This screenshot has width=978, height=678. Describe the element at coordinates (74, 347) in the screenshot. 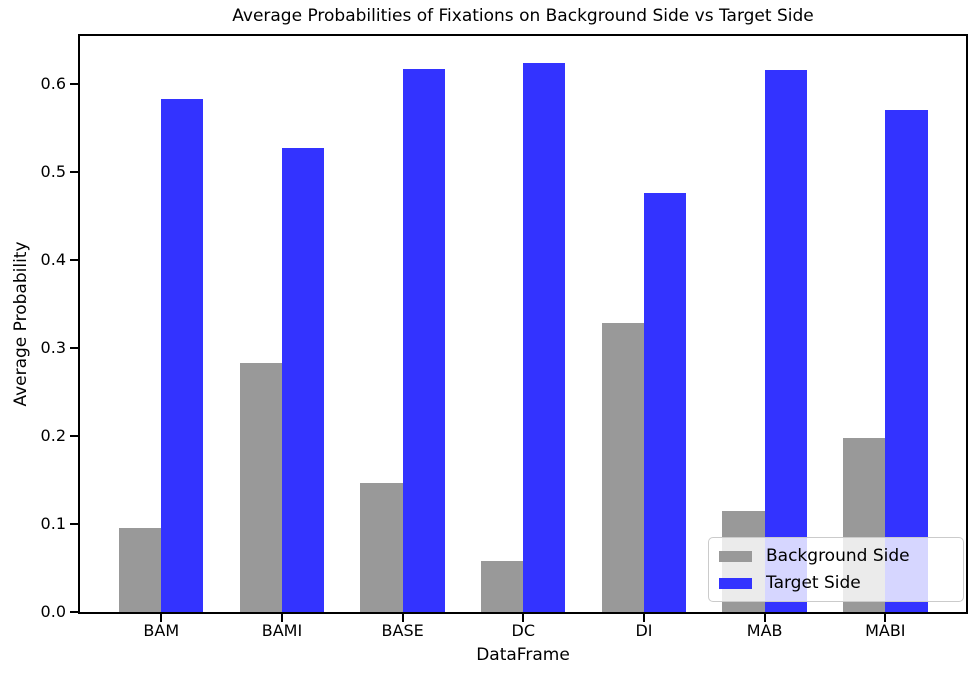

I see `y-tick-0.3` at that location.